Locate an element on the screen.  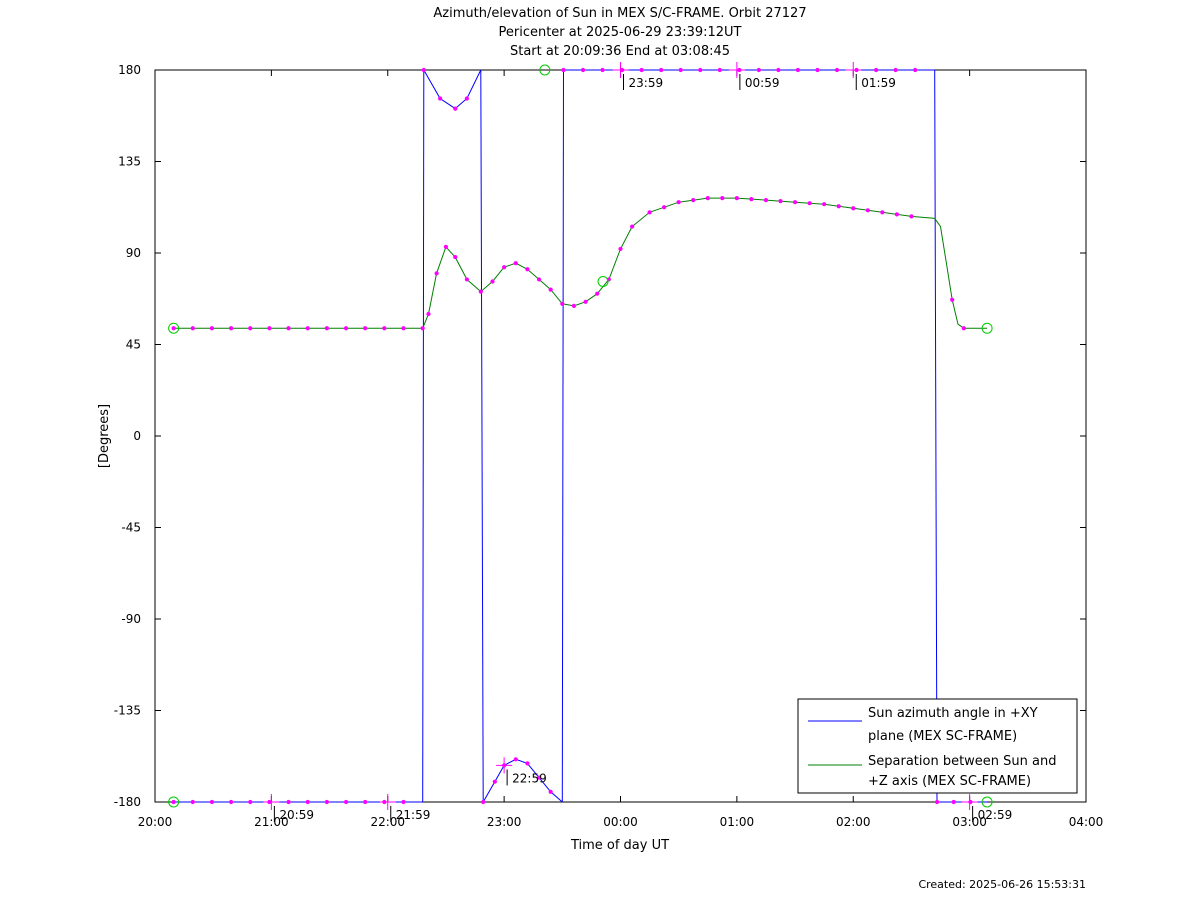
created-timestamp: Created: 2025-06-26 15:53:31 is located at coordinates (1002, 884).